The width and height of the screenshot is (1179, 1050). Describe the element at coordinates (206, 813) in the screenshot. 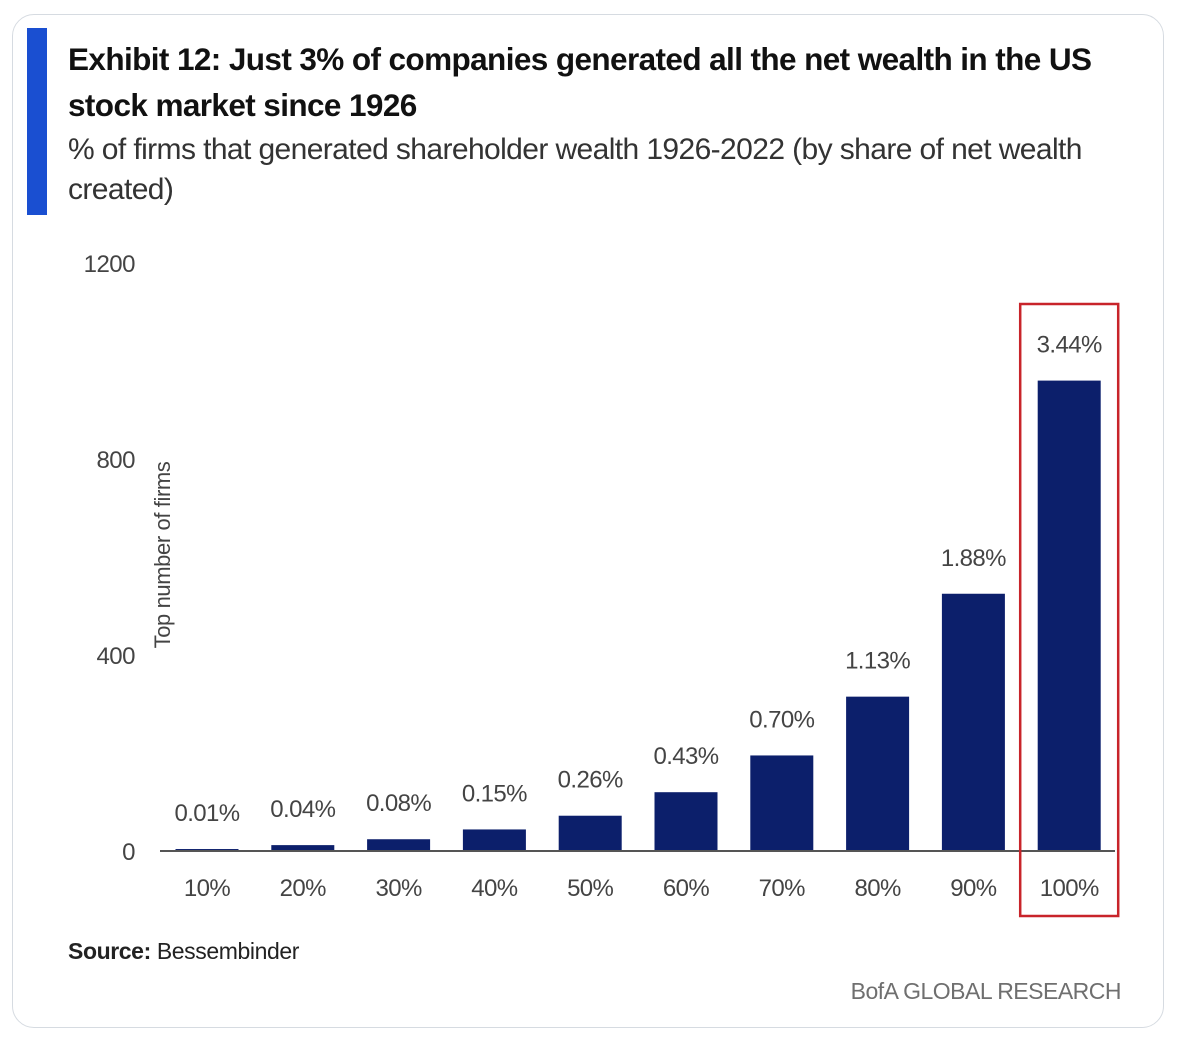

I see `data-label: 0.01%` at that location.